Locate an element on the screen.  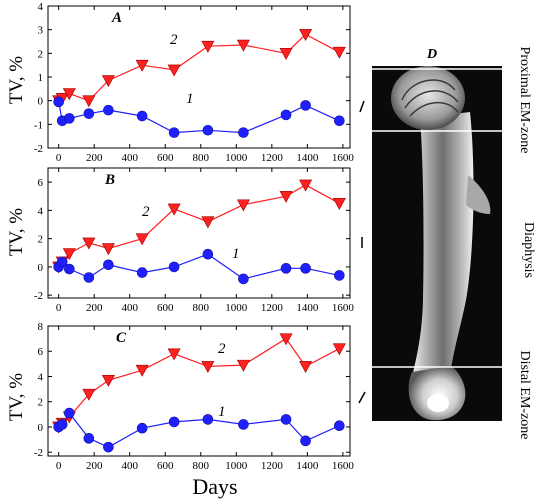
bone-shaft is located at coordinates (443, 245).